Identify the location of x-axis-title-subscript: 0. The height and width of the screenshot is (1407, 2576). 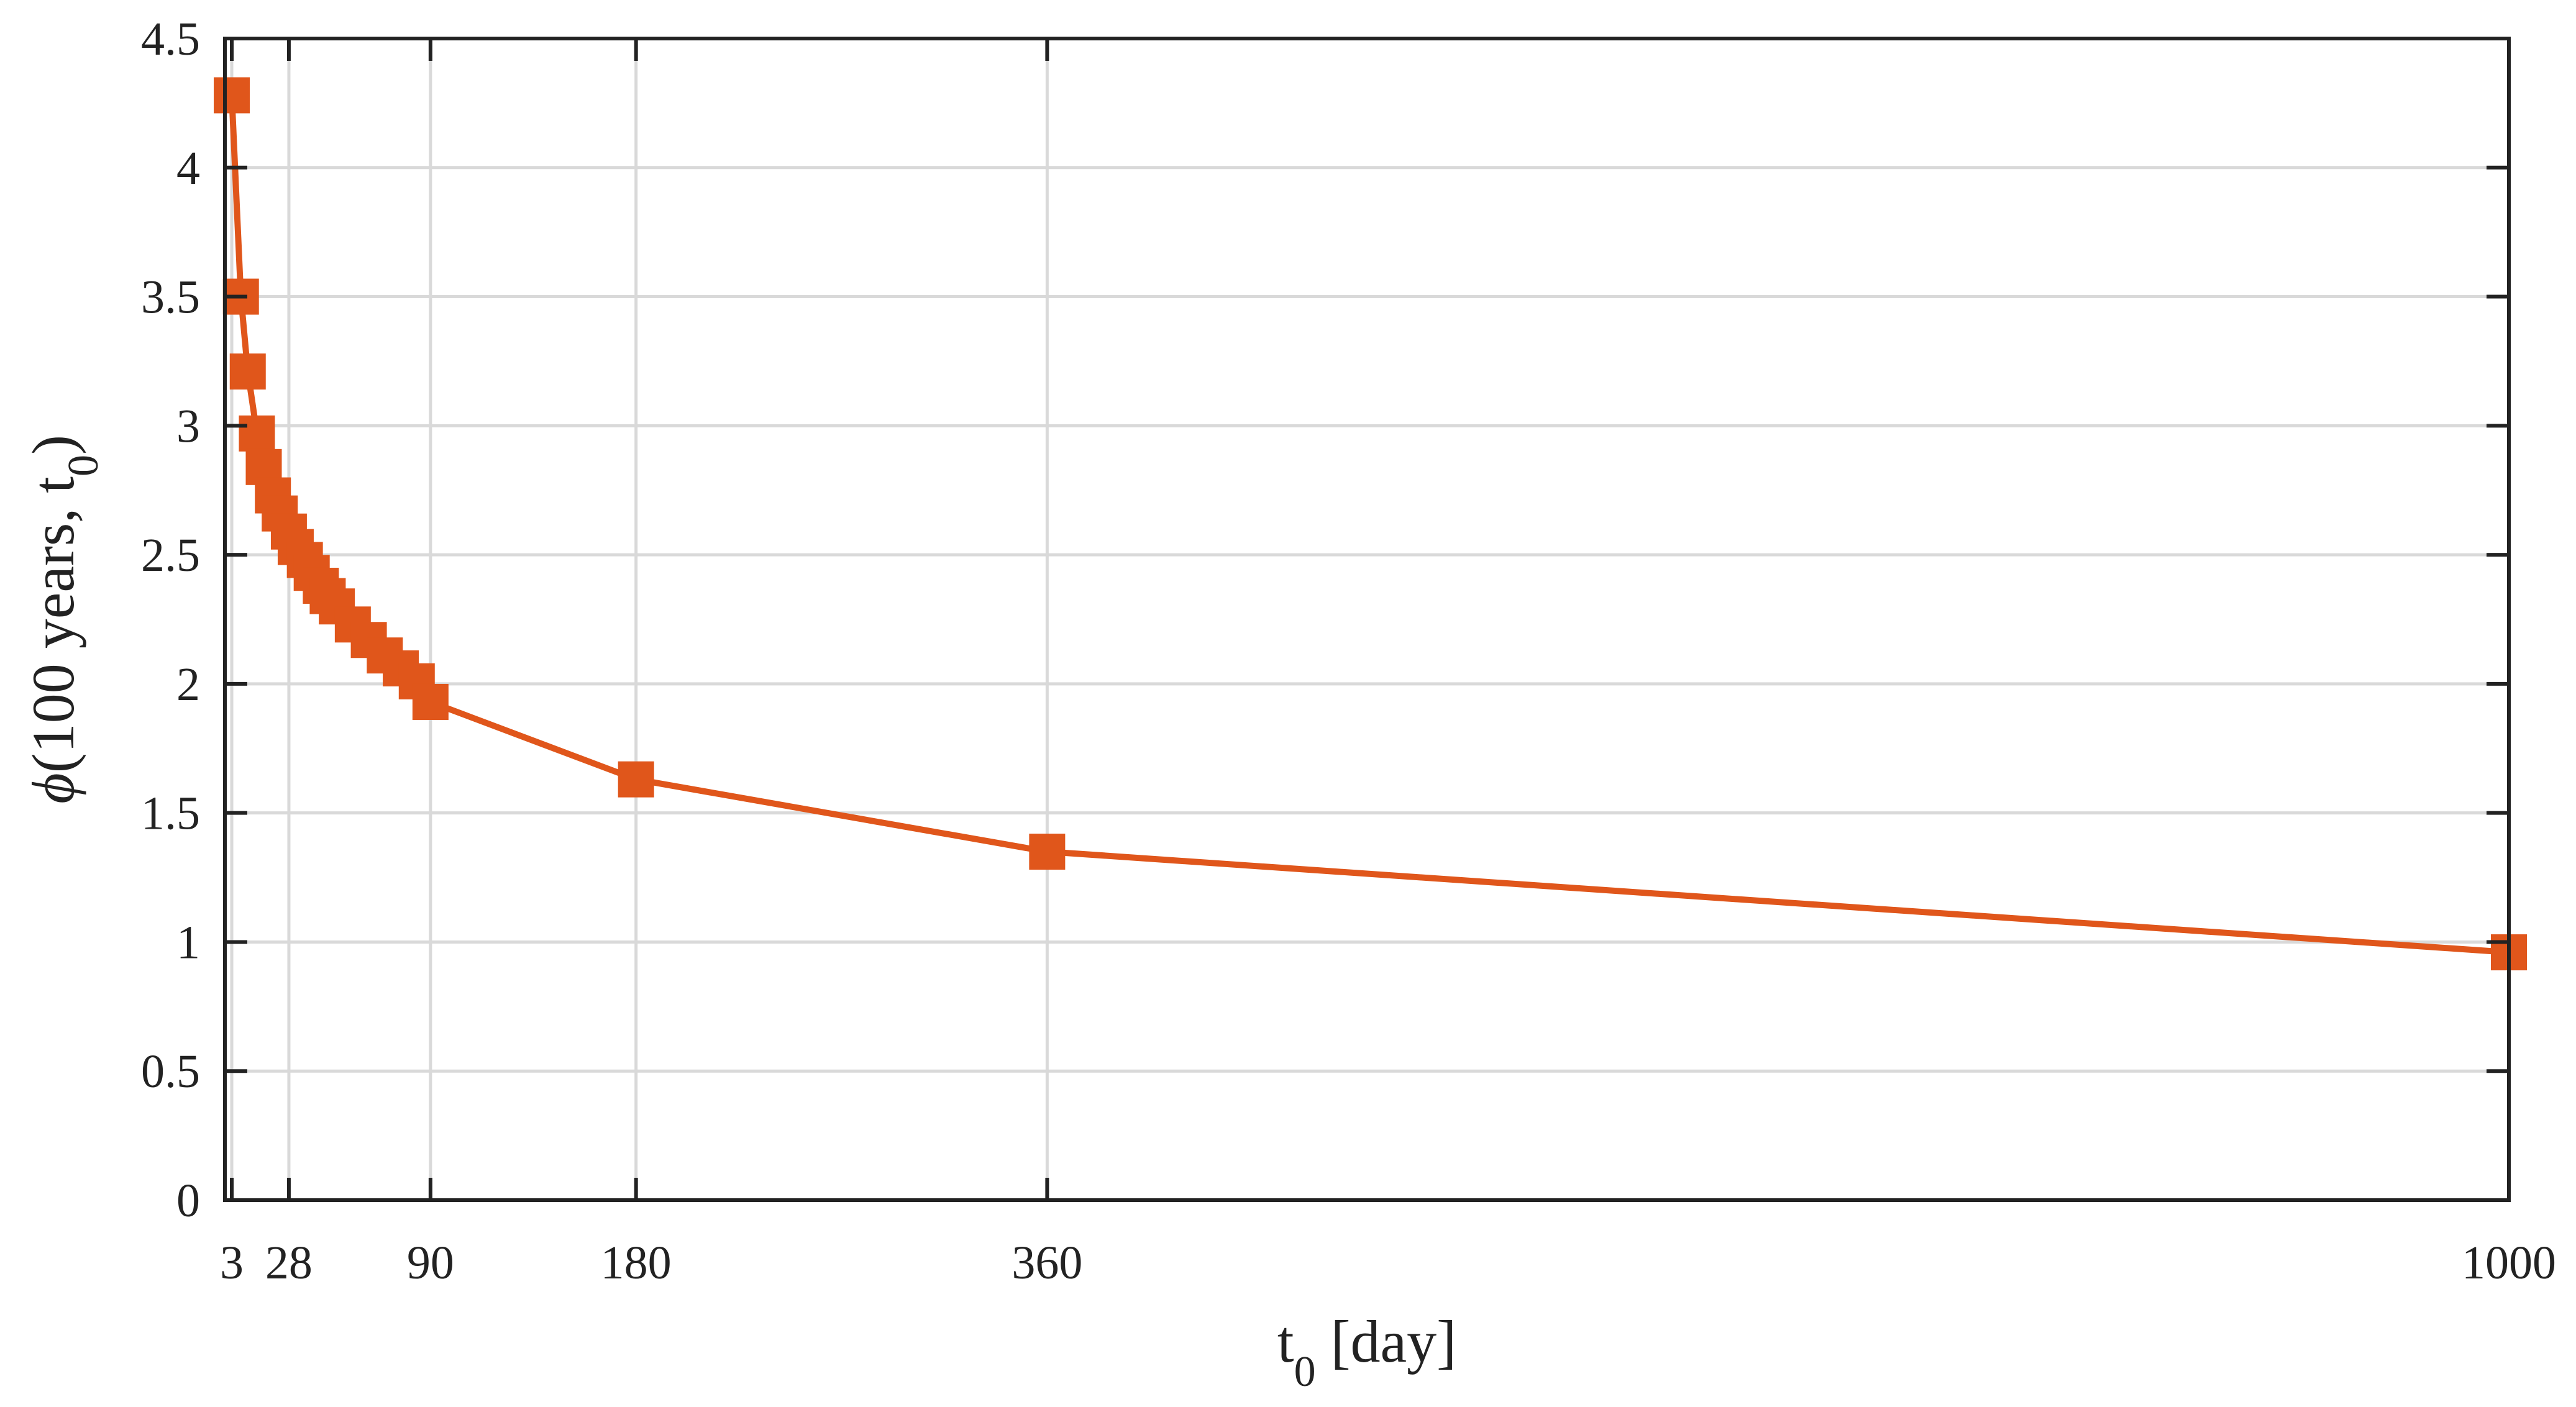
(1305, 1372).